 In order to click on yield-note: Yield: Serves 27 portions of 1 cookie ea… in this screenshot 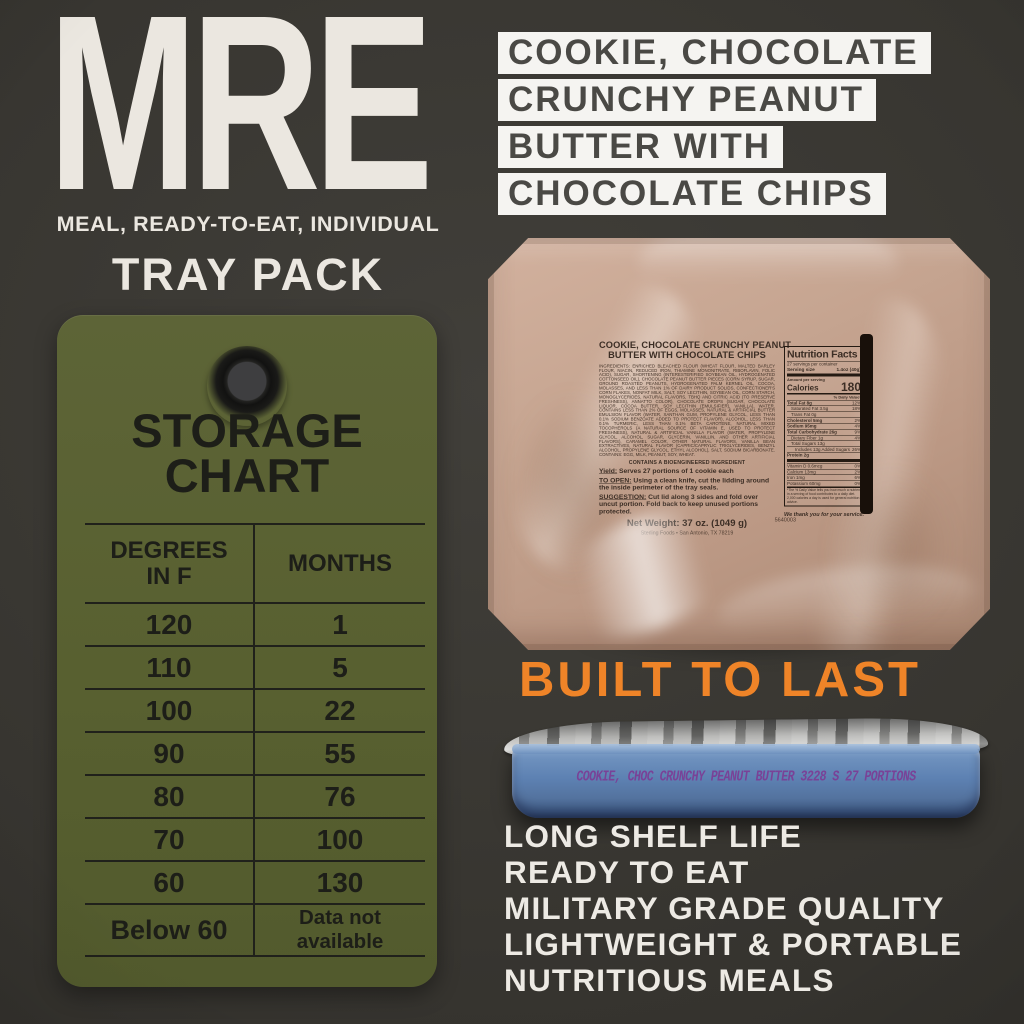, I will do `click(666, 471)`.